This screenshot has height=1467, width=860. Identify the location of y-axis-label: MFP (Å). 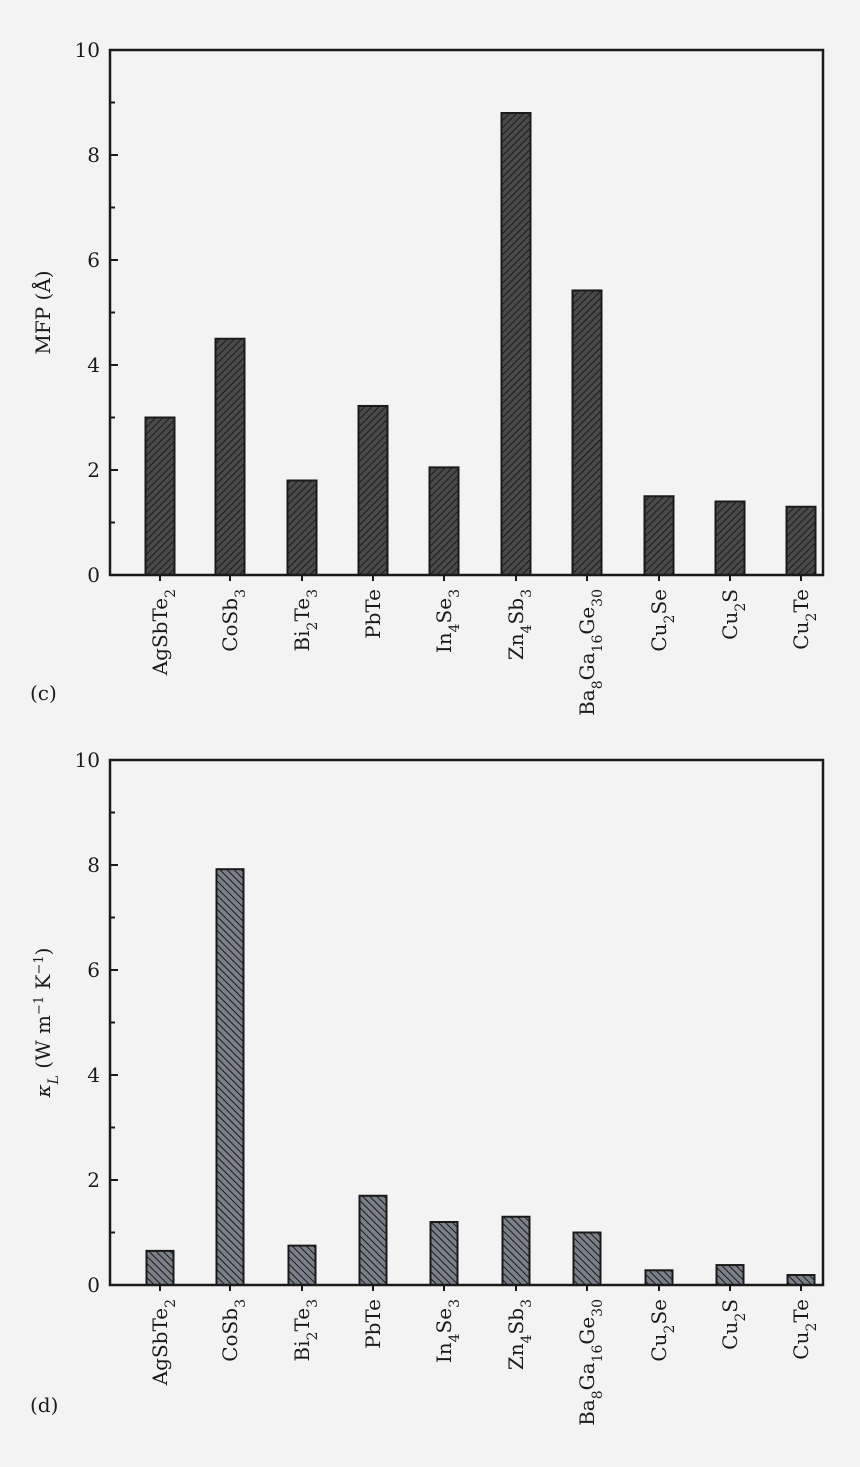
(42, 312).